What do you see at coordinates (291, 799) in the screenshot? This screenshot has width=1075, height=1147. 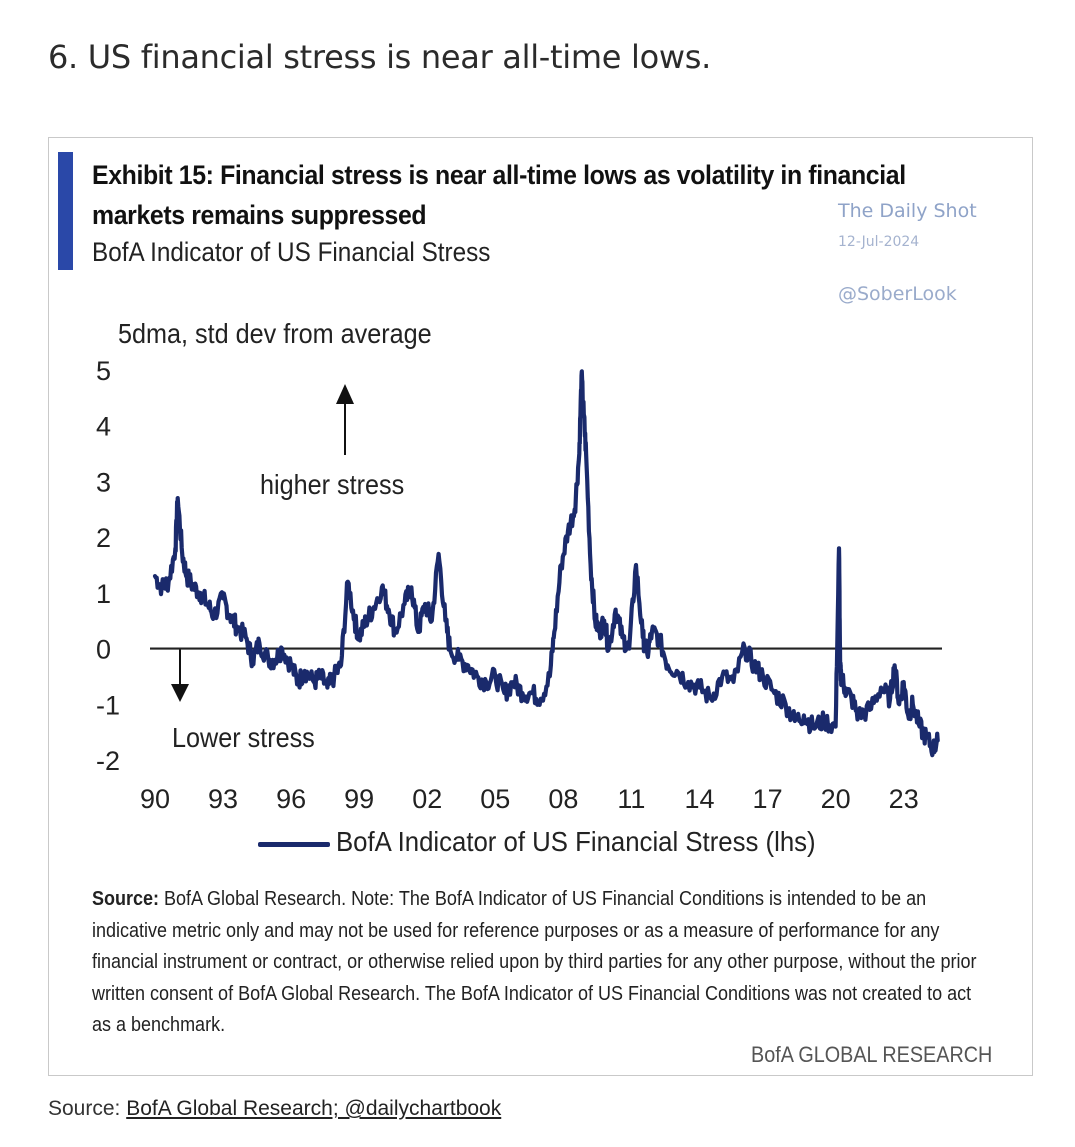 I see `x-tick-label: 96` at bounding box center [291, 799].